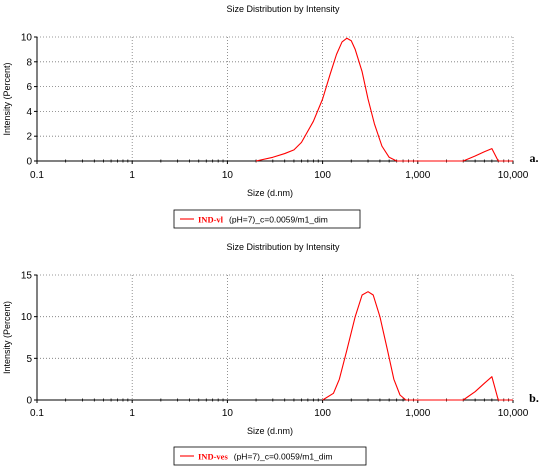  Describe the element at coordinates (29, 87) in the screenshot. I see `y-tick-label: 6` at that location.